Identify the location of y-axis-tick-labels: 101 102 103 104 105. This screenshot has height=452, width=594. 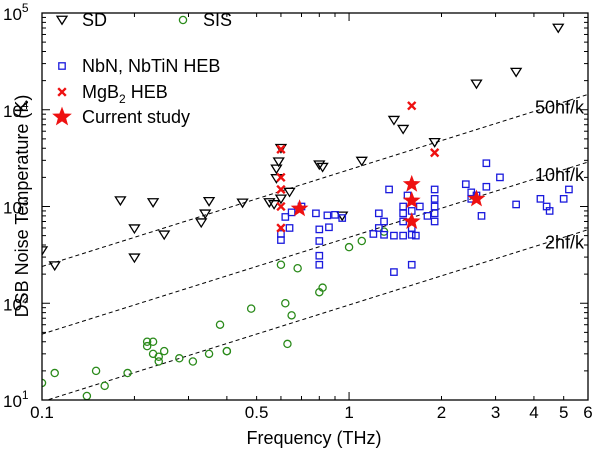
(16, 206).